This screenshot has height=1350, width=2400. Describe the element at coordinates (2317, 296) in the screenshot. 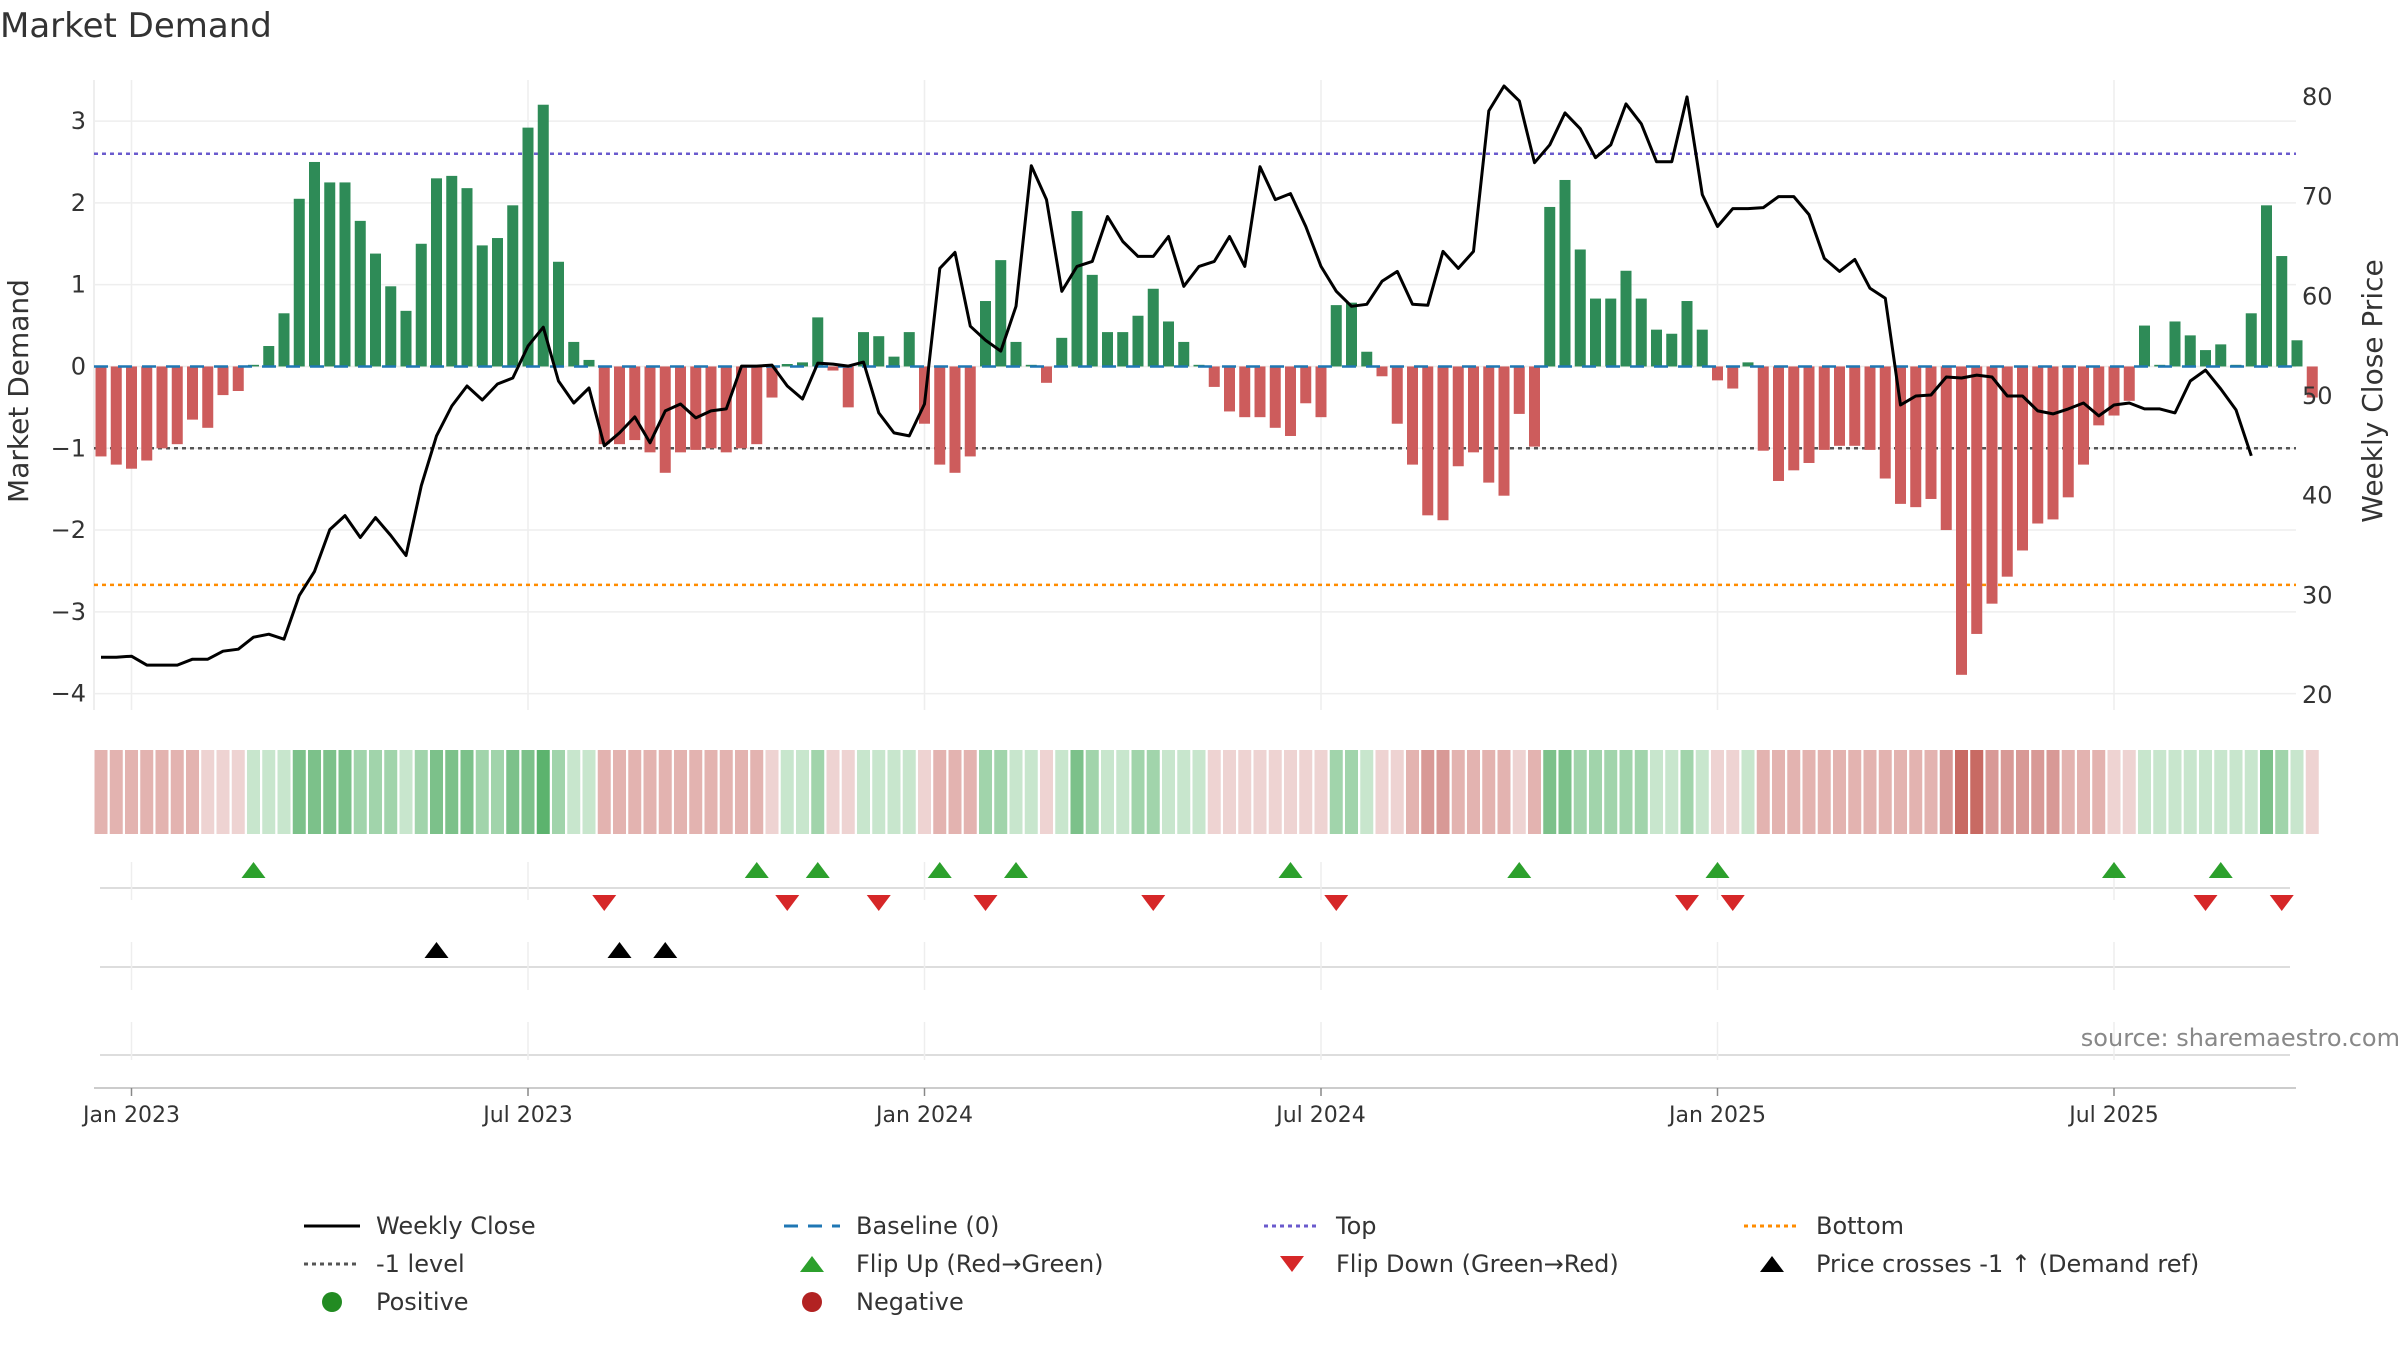

I see `y2-tick-label: 60` at that location.